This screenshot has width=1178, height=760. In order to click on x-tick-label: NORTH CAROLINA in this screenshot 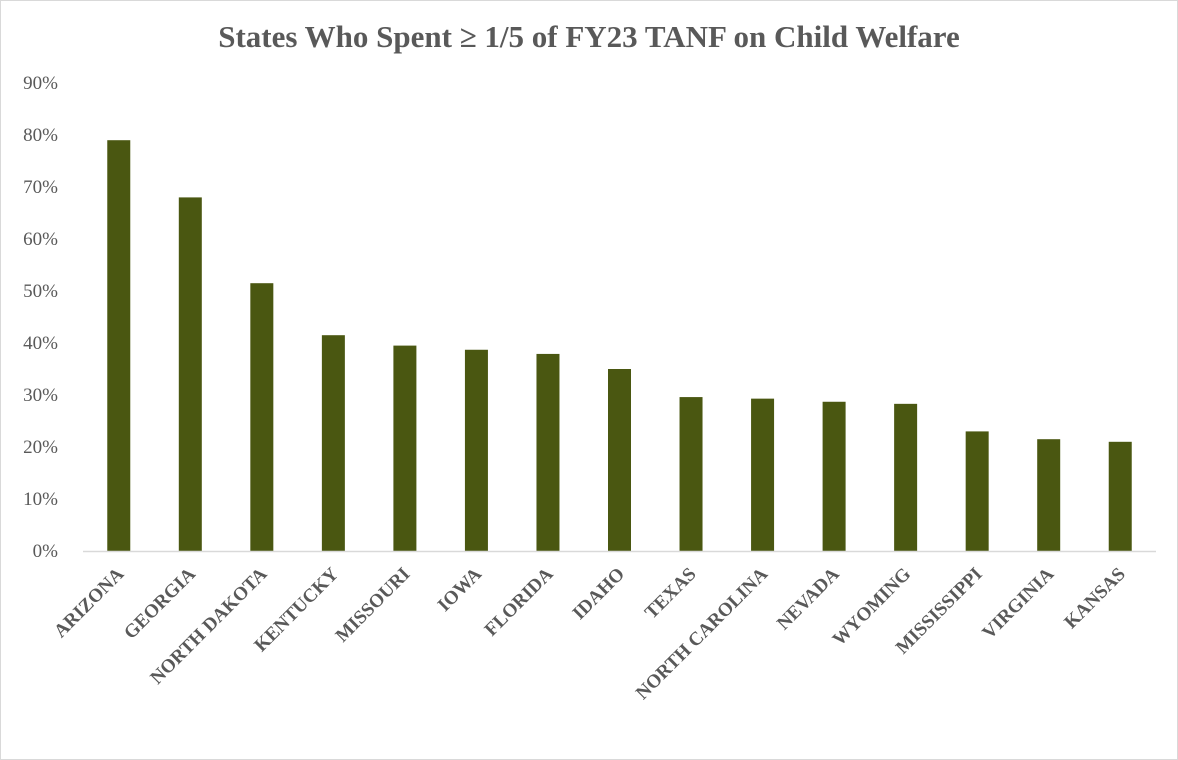, I will do `click(702, 633)`.